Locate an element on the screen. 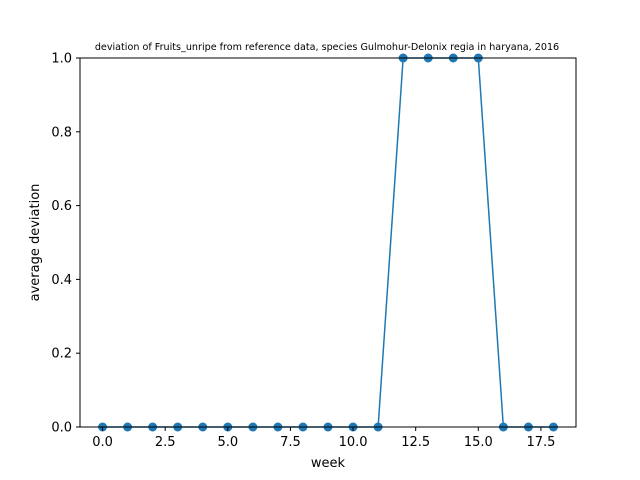 This screenshot has height=480, width=640. x-tick-label: 7.5 is located at coordinates (290, 442).